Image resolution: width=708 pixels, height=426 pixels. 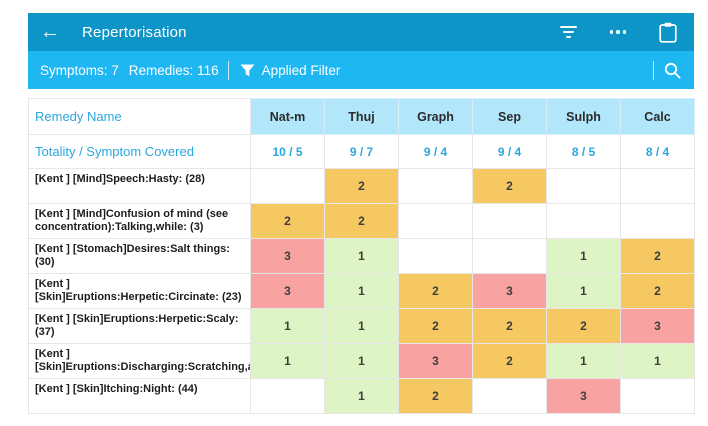 I want to click on remedy-name-header: Remedy Name, so click(x=139, y=116).